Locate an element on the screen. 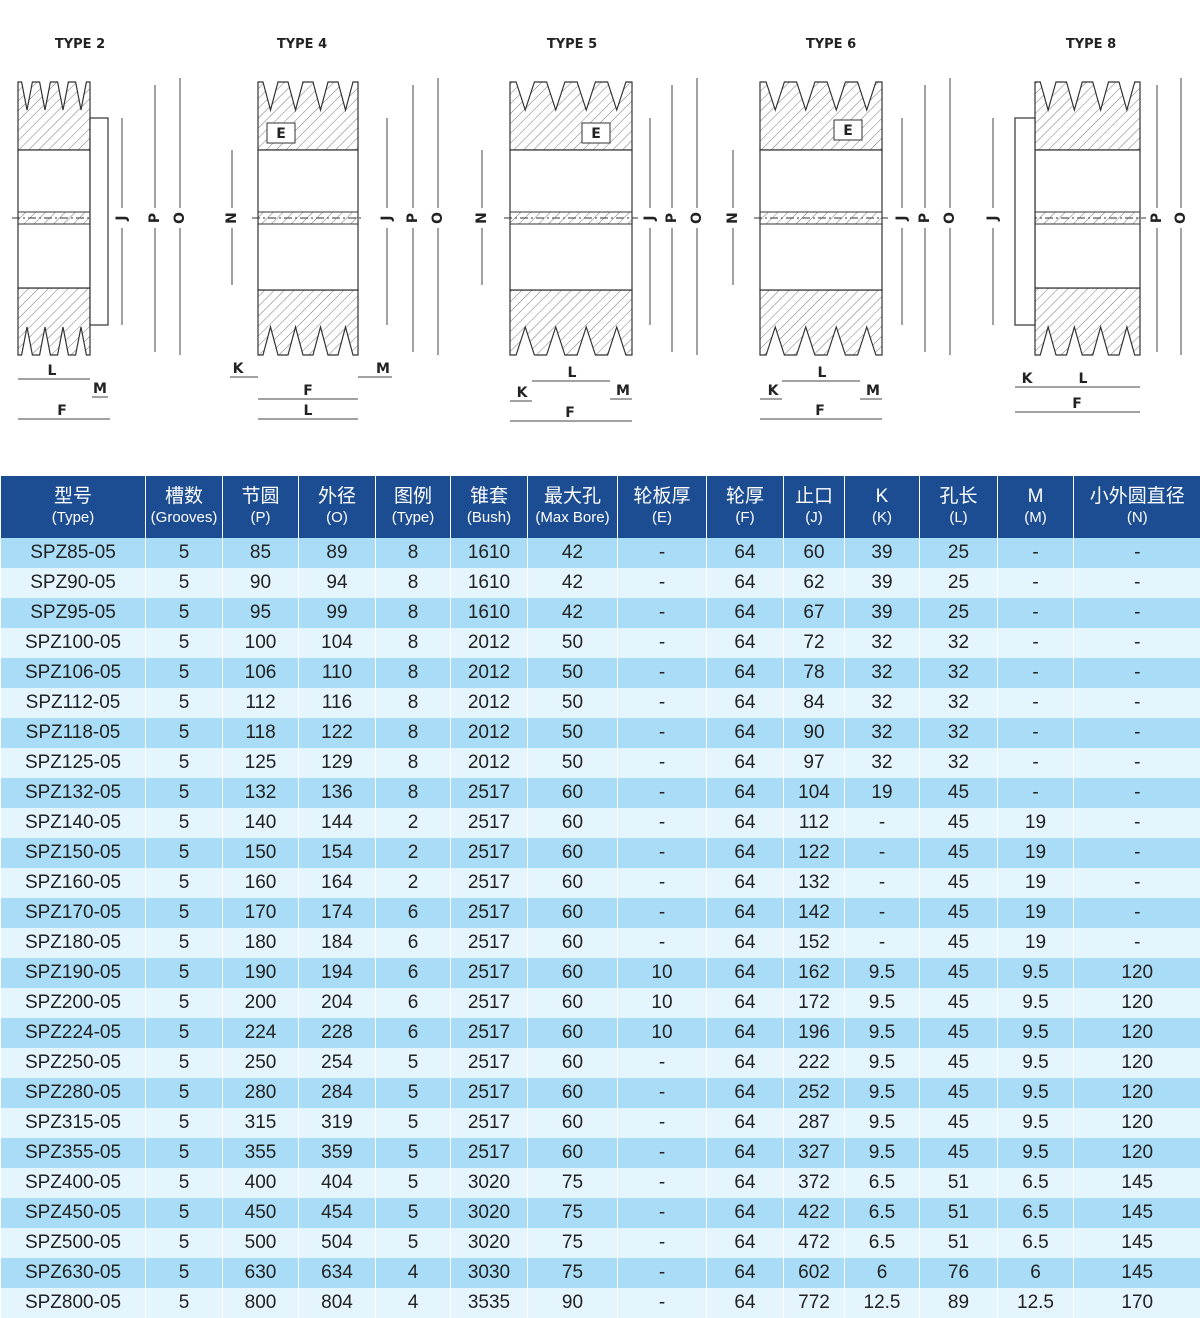 Image resolution: width=1200 pixels, height=1318 pixels. table-cell: 136 is located at coordinates (337, 793).